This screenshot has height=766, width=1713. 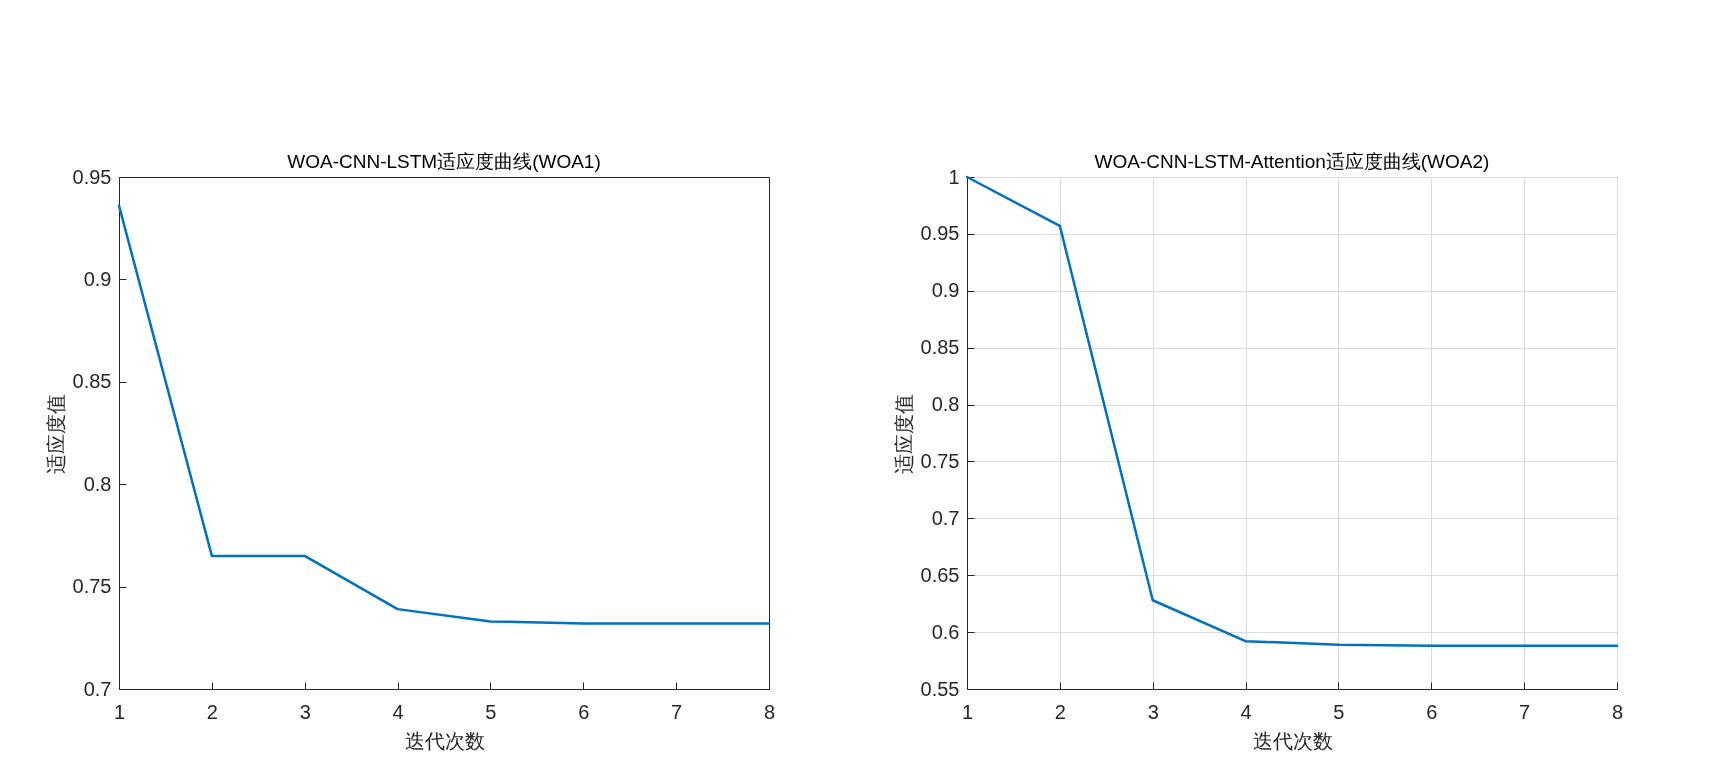 What do you see at coordinates (940, 688) in the screenshot?
I see `y-tick-label: 0.55` at bounding box center [940, 688].